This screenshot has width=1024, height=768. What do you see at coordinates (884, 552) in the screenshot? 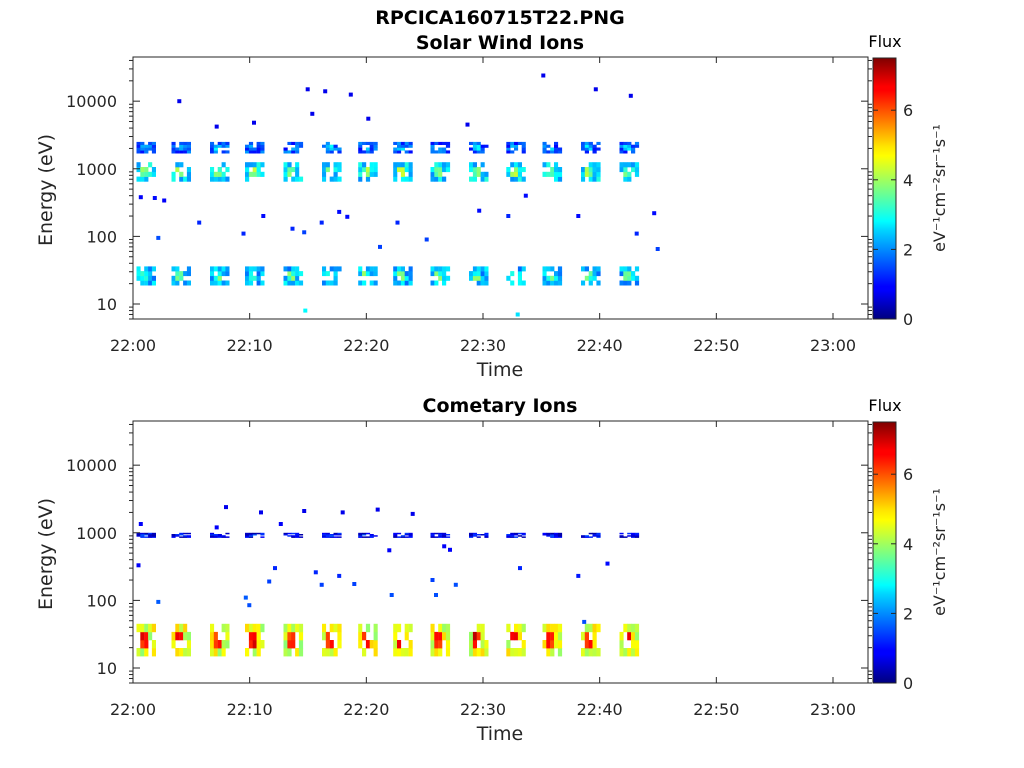
I see `colorbar` at bounding box center [884, 552].